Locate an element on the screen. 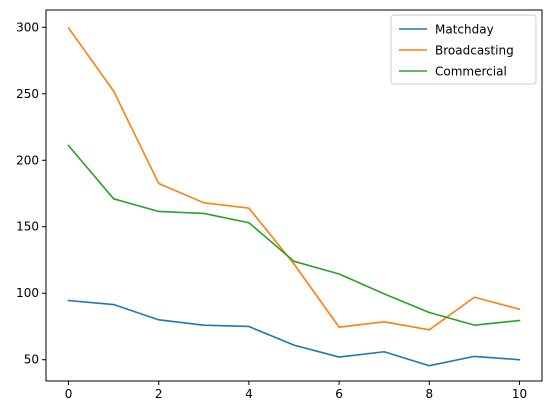 The image size is (552, 417). x-tick-label: 4 is located at coordinates (249, 394).